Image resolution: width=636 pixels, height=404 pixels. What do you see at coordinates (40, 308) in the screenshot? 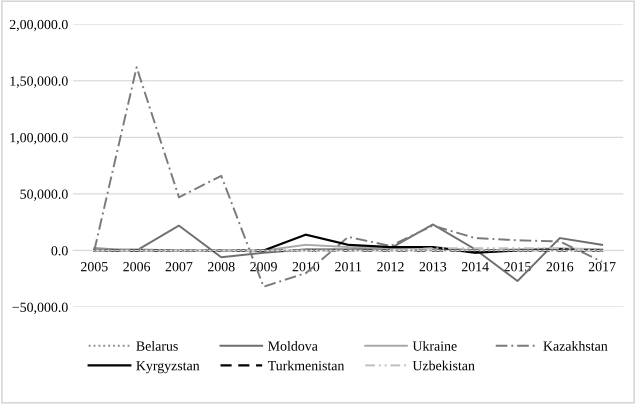
I see `y-tick-label: −50,000.0` at bounding box center [40, 308].